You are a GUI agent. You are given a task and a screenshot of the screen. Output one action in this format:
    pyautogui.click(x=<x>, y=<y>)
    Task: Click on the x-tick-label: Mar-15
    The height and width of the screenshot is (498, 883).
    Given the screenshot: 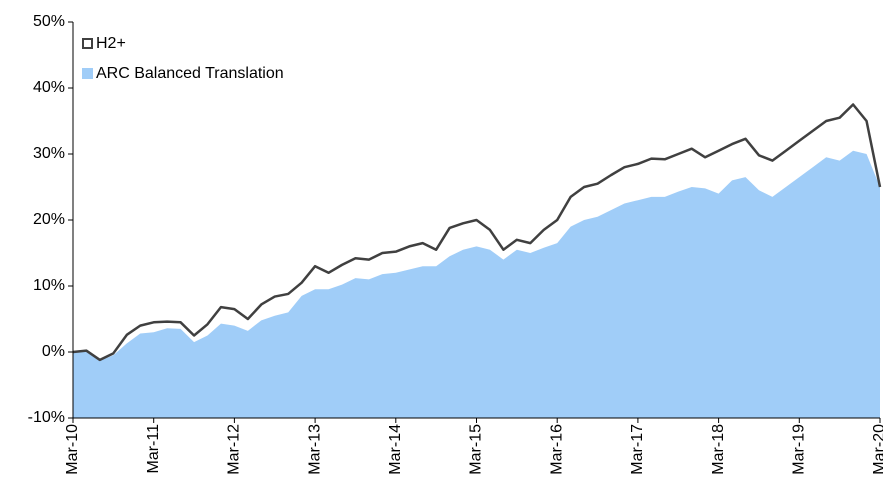 What is the action you would take?
    pyautogui.click(x=476, y=449)
    